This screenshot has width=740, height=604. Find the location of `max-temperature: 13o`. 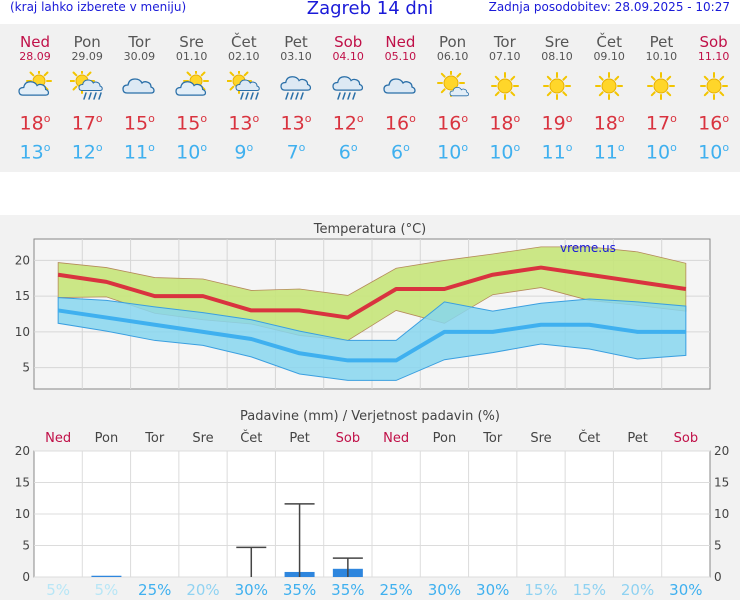

max-temperature: 13o is located at coordinates (244, 121).